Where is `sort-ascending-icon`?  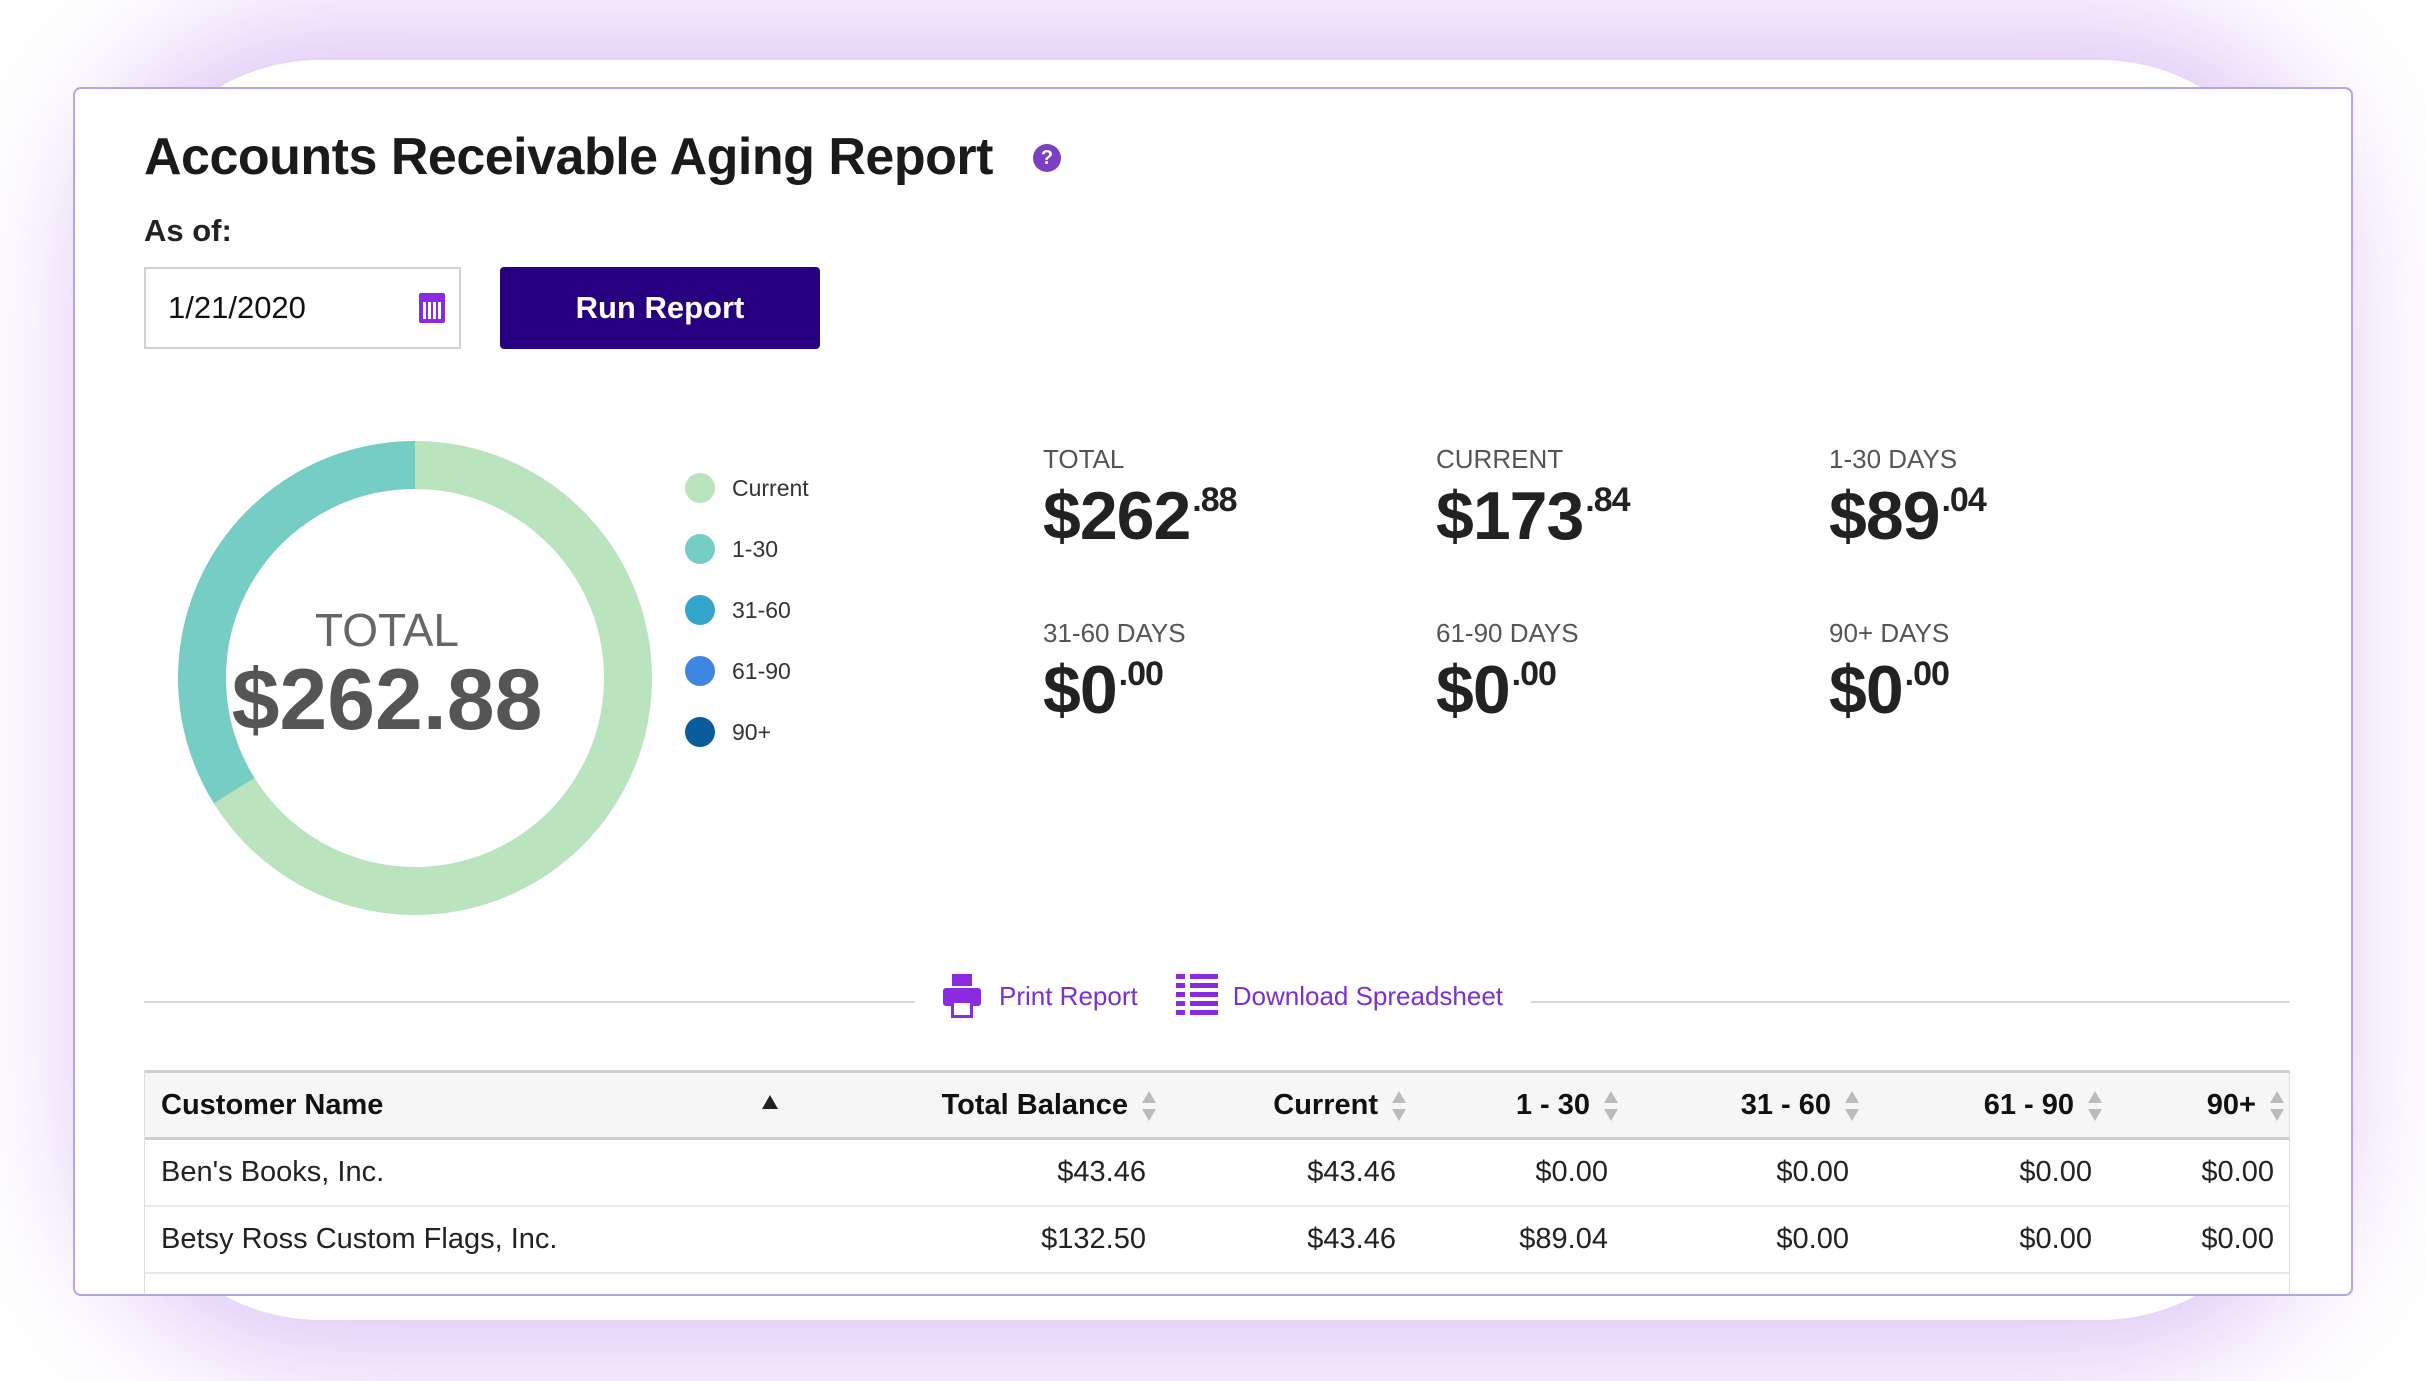 sort-ascending-icon is located at coordinates (770, 1102).